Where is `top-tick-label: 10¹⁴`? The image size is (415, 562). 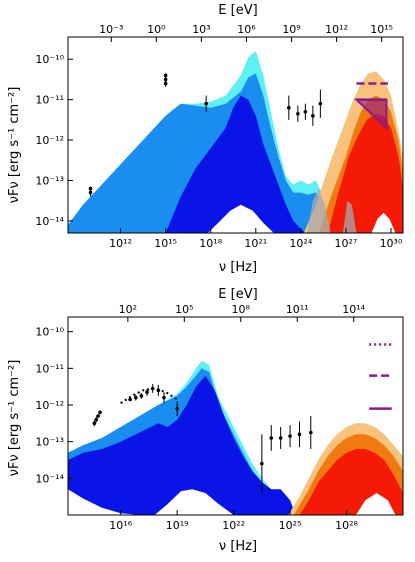
top-tick-label: 10¹⁴ is located at coordinates (353, 309).